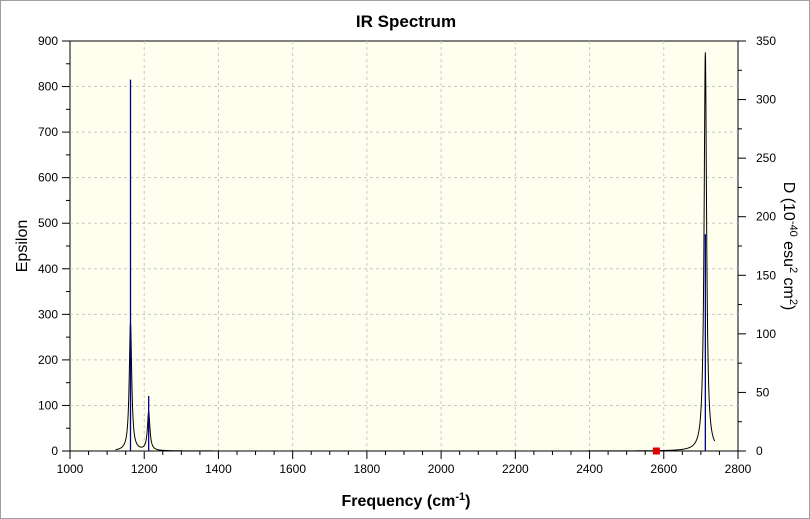 The height and width of the screenshot is (519, 810). What do you see at coordinates (763, 392) in the screenshot?
I see `y2-tick-label: 50` at bounding box center [763, 392].